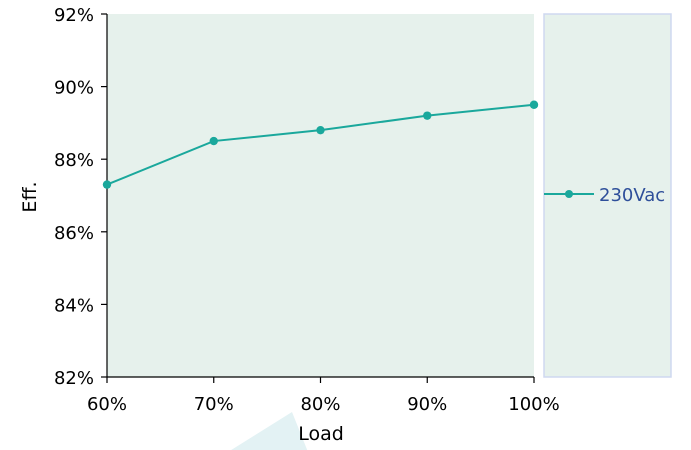 This screenshot has height=450, width=691. I want to click on legend-point-marker, so click(569, 194).